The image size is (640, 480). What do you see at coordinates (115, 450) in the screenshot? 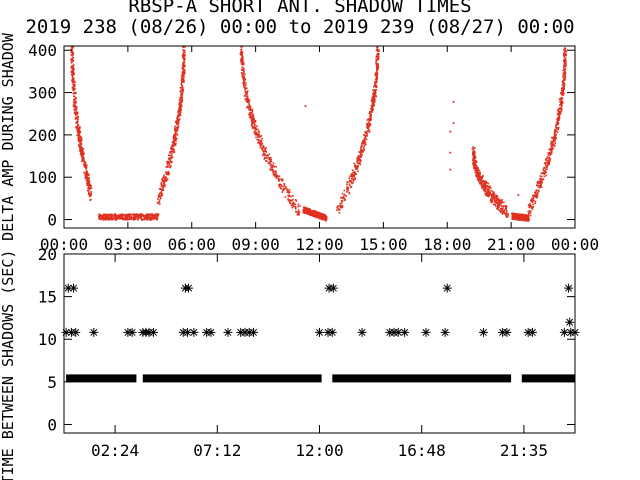
I see `x-tick-label: 02:24` at bounding box center [115, 450].